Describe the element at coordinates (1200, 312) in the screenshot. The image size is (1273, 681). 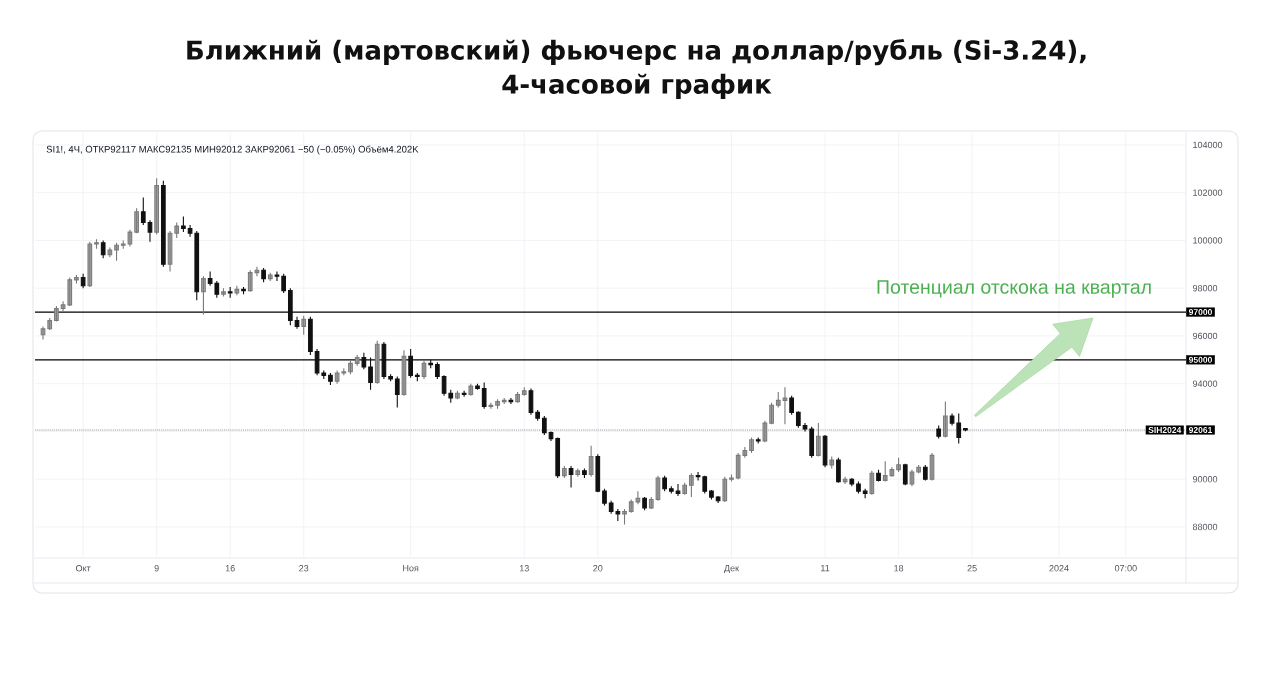
I see `ref-line-label: 97000` at that location.